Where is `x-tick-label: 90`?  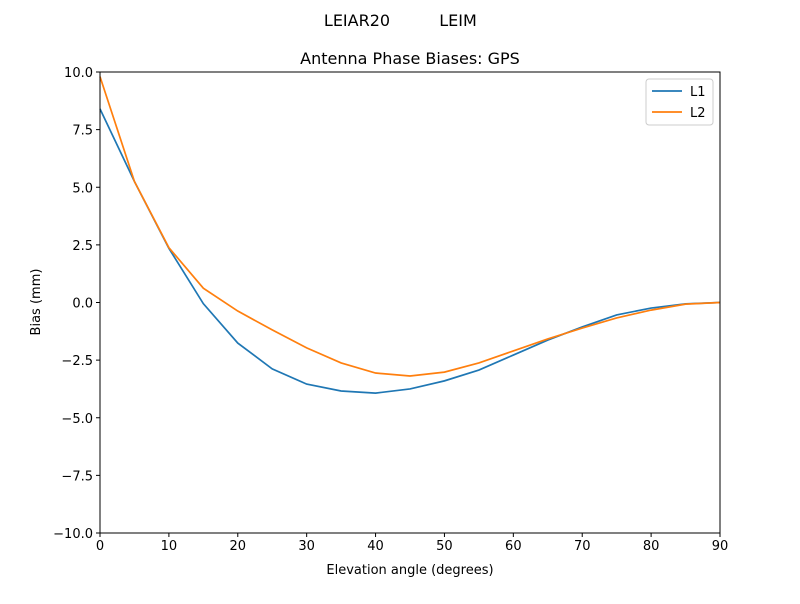
x-tick-label: 90 is located at coordinates (720, 546).